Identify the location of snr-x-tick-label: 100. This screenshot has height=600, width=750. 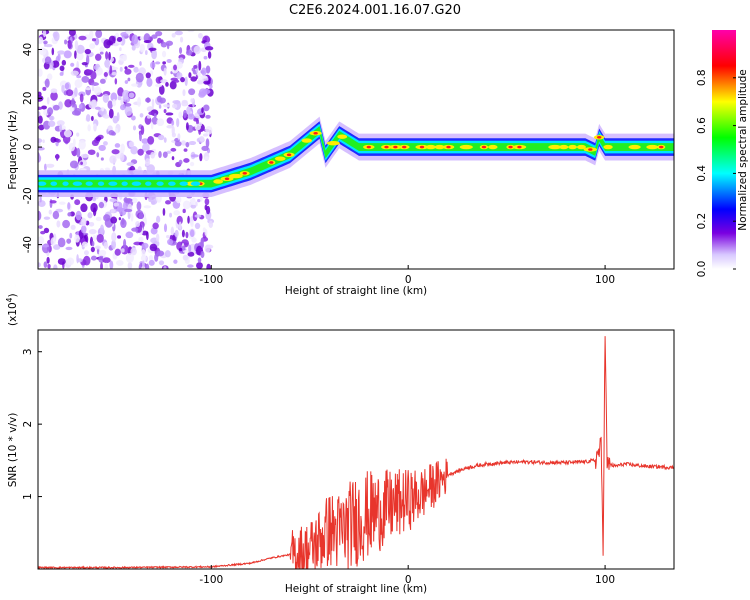
(605, 580).